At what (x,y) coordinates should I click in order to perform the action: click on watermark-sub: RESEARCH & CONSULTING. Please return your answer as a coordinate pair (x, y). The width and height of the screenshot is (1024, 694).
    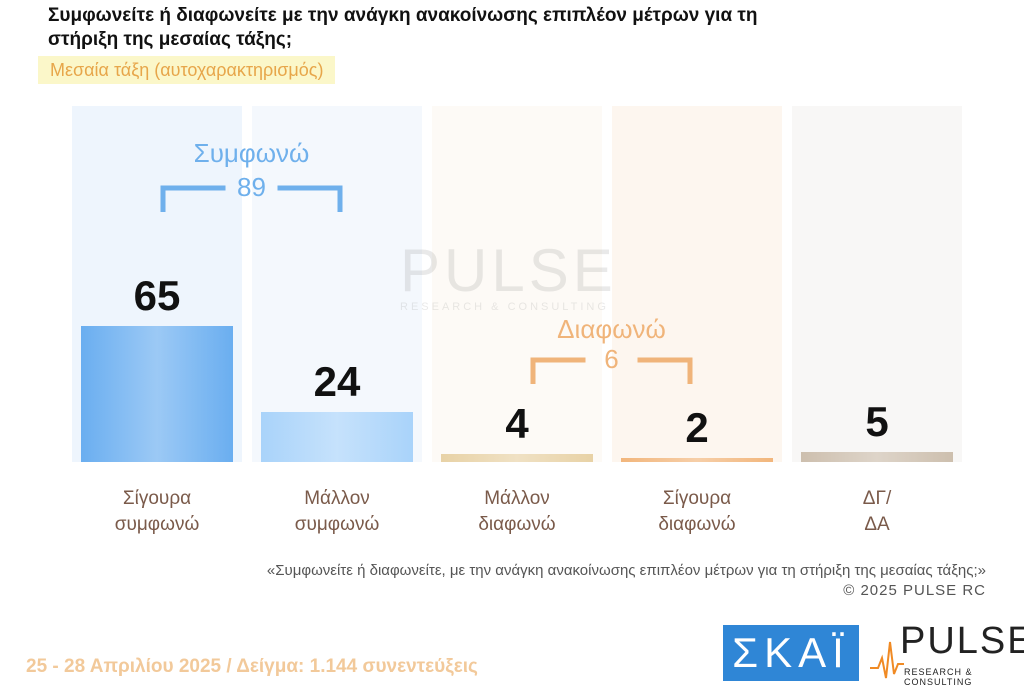
    Looking at the image, I should click on (504, 307).